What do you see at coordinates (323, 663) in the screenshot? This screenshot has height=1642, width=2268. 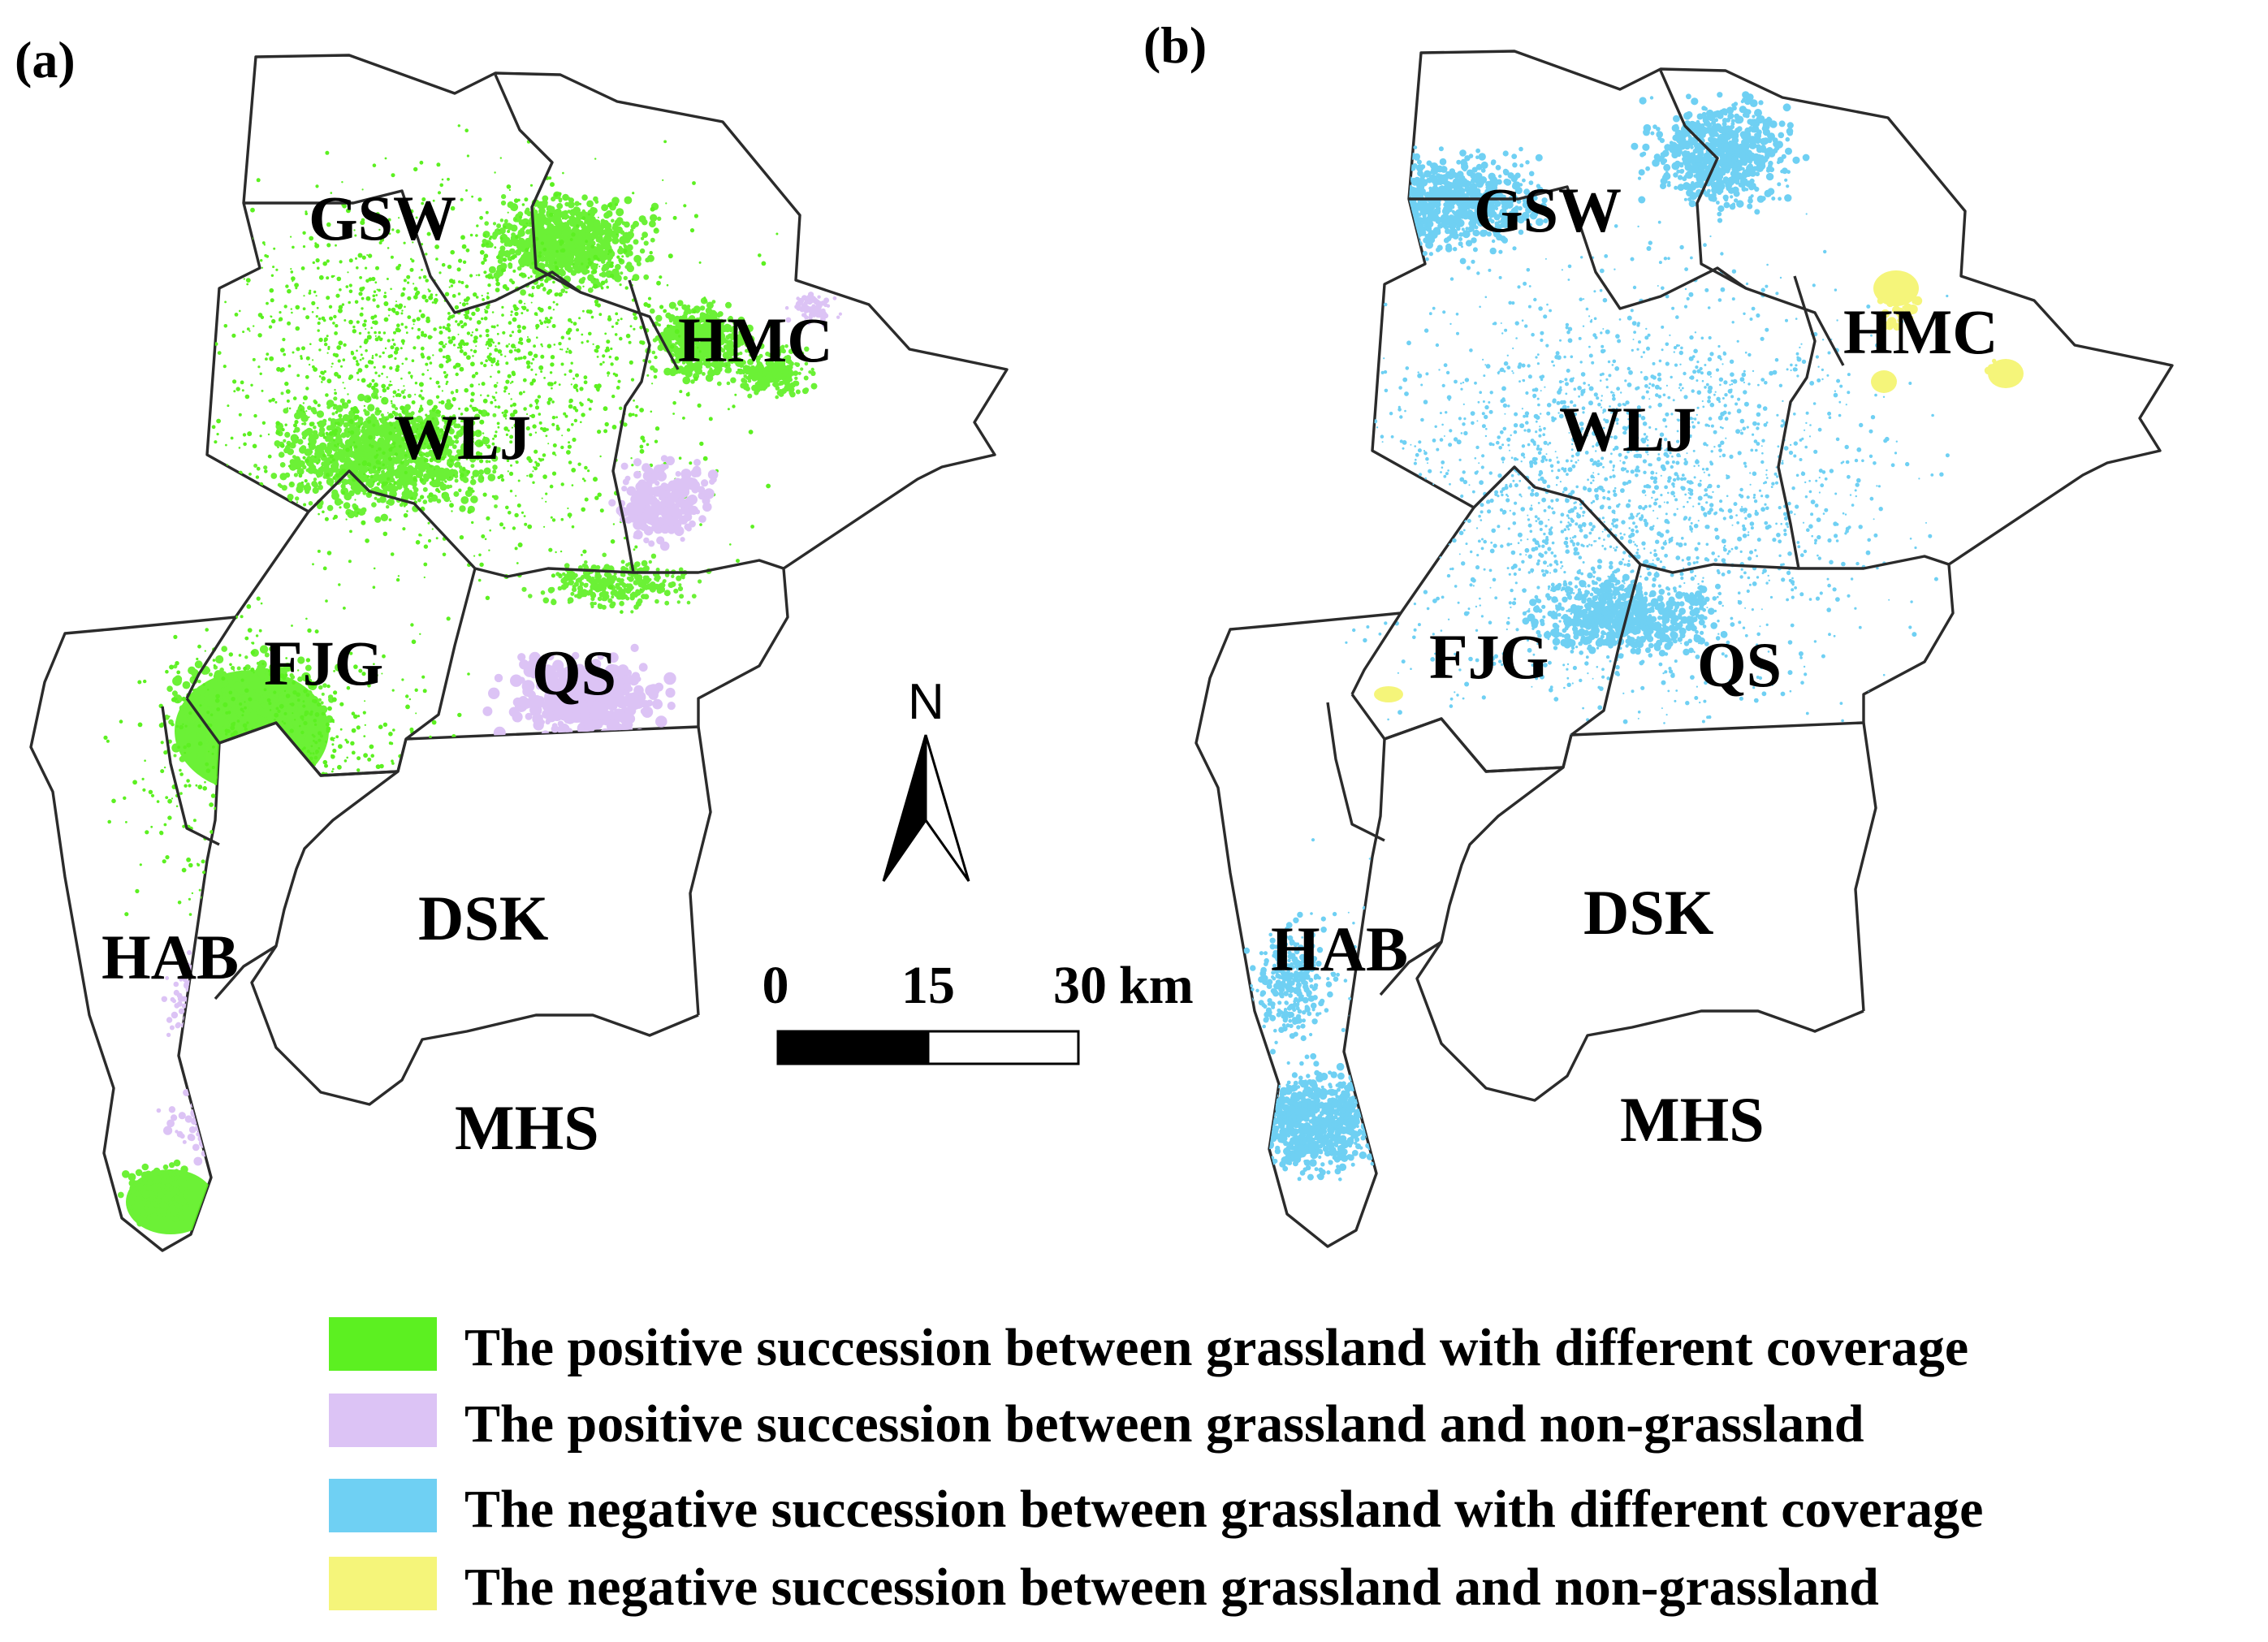 I see `district-label-fjg-a: FJG` at bounding box center [323, 663].